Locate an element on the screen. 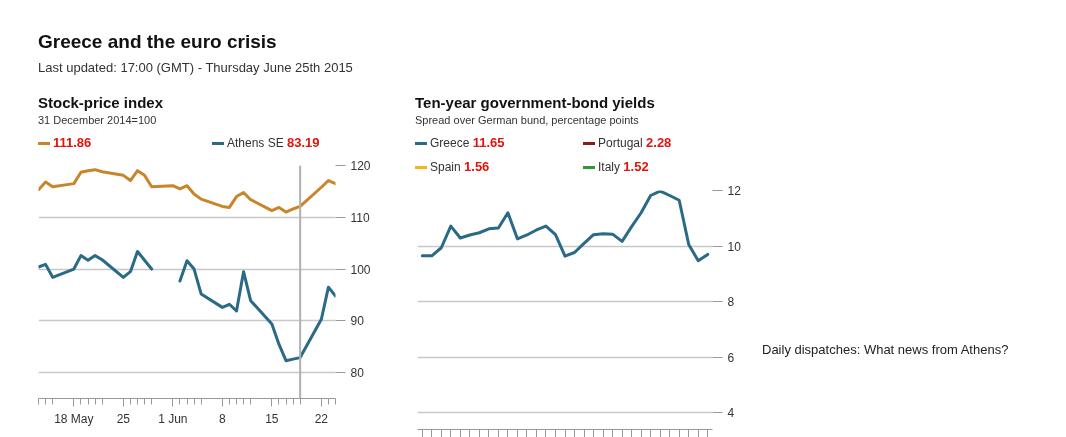 The image size is (1066, 437). text: 111.86 is located at coordinates (72, 143).